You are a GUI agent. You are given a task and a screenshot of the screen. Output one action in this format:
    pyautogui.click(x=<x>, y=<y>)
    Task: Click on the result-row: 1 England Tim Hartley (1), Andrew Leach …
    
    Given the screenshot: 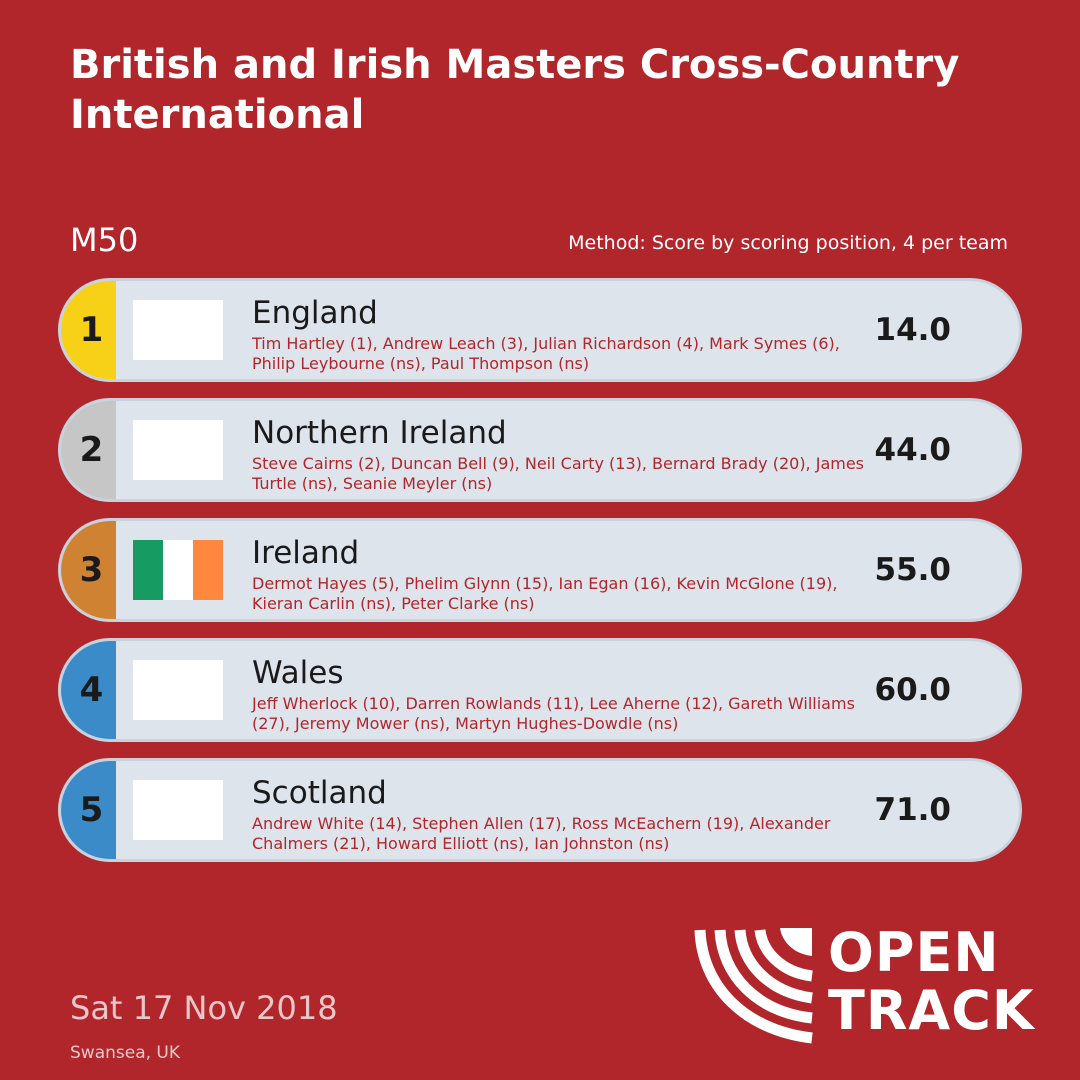 What is the action you would take?
    pyautogui.click(x=540, y=330)
    